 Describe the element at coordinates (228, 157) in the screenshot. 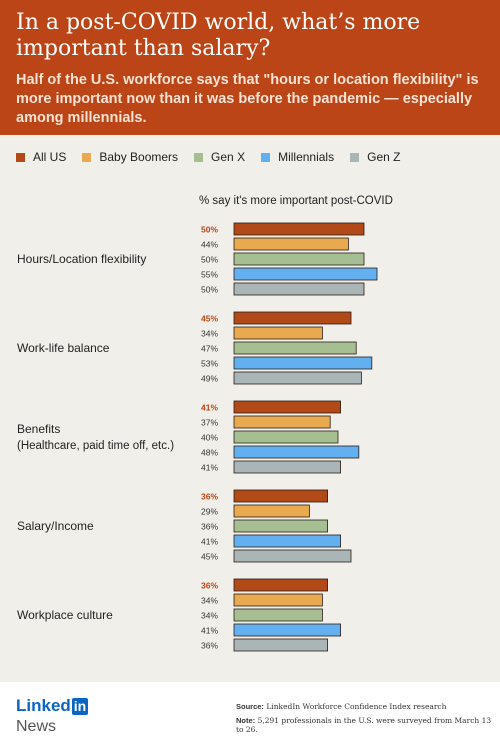

I see `legend-label: Gen X` at that location.